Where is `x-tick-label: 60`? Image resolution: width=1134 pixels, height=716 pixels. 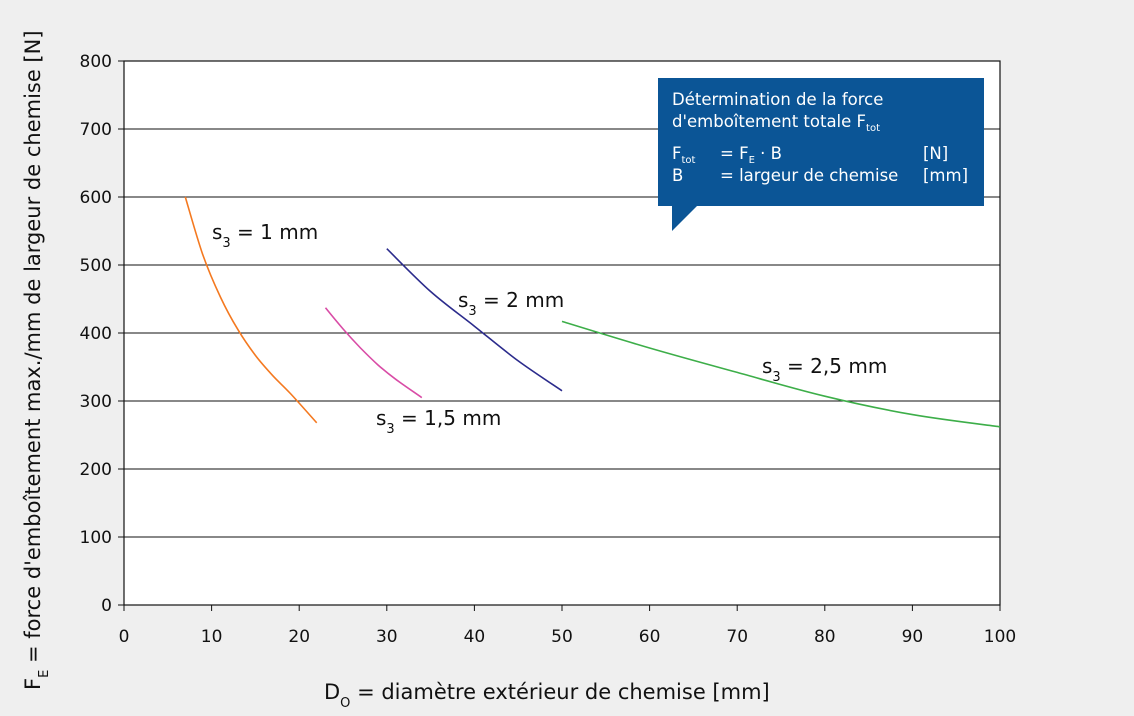 x-tick-label: 60 is located at coordinates (650, 637).